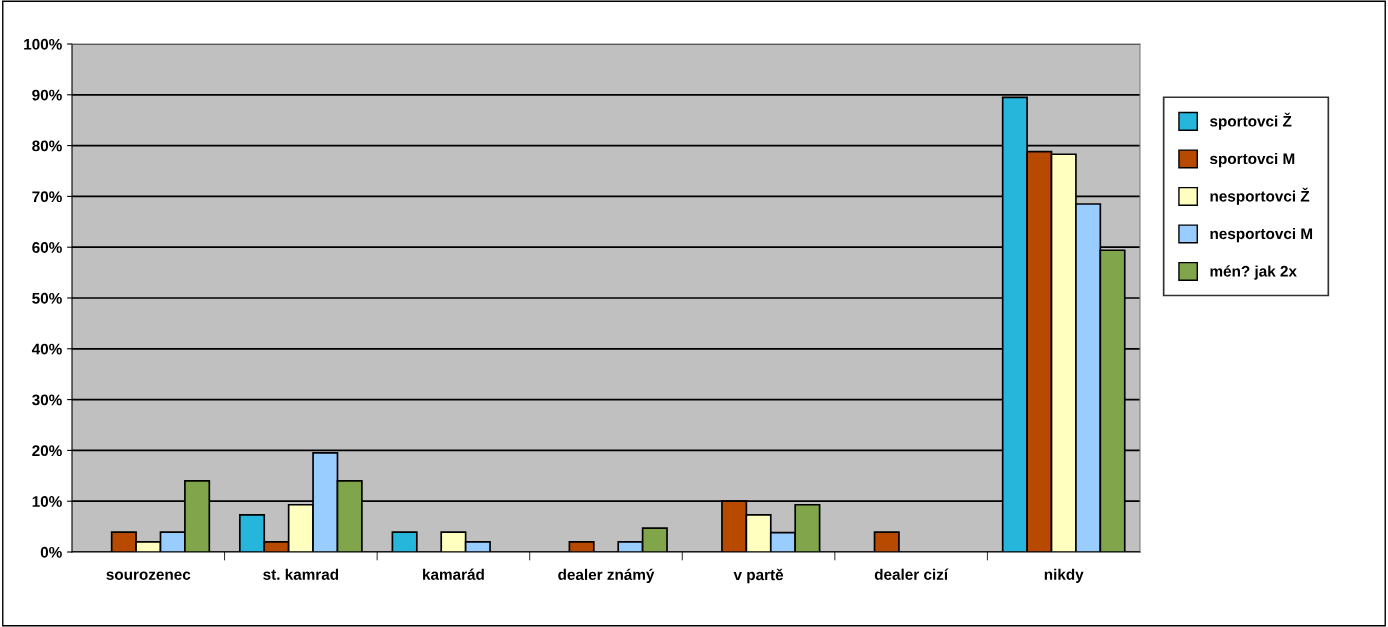  Describe the element at coordinates (606, 576) in the screenshot. I see `x-tick-label: dealer známý` at that location.